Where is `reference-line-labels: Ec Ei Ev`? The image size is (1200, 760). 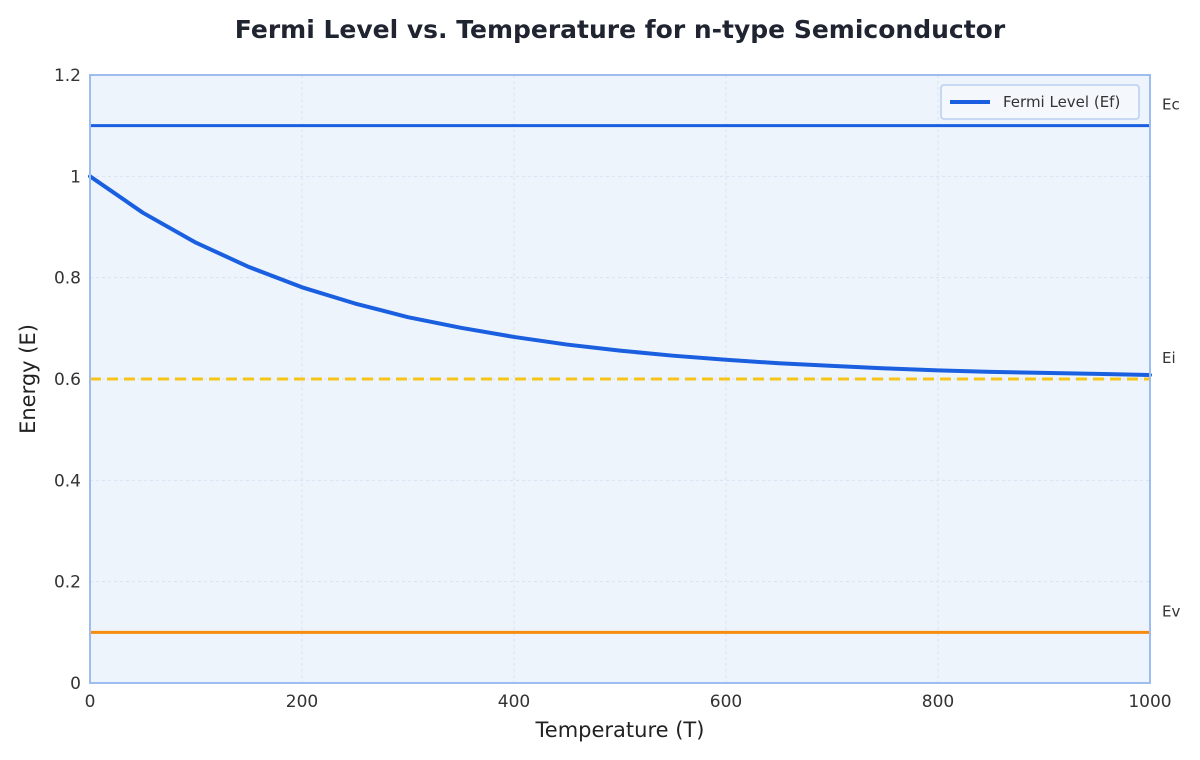
reference-line-labels: Ec Ei Ev is located at coordinates (1171, 358).